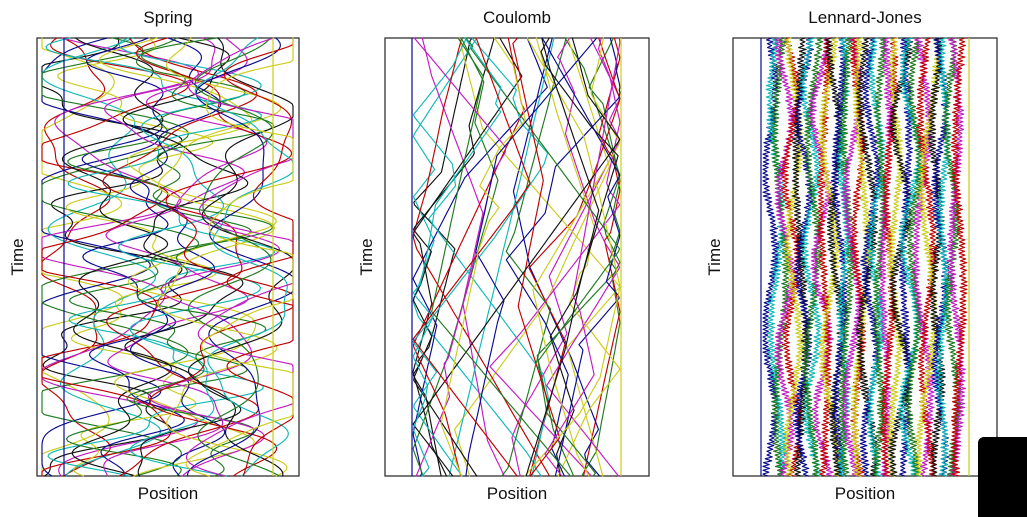  What do you see at coordinates (366, 256) in the screenshot?
I see `coulomb-ylabel: Time` at bounding box center [366, 256].